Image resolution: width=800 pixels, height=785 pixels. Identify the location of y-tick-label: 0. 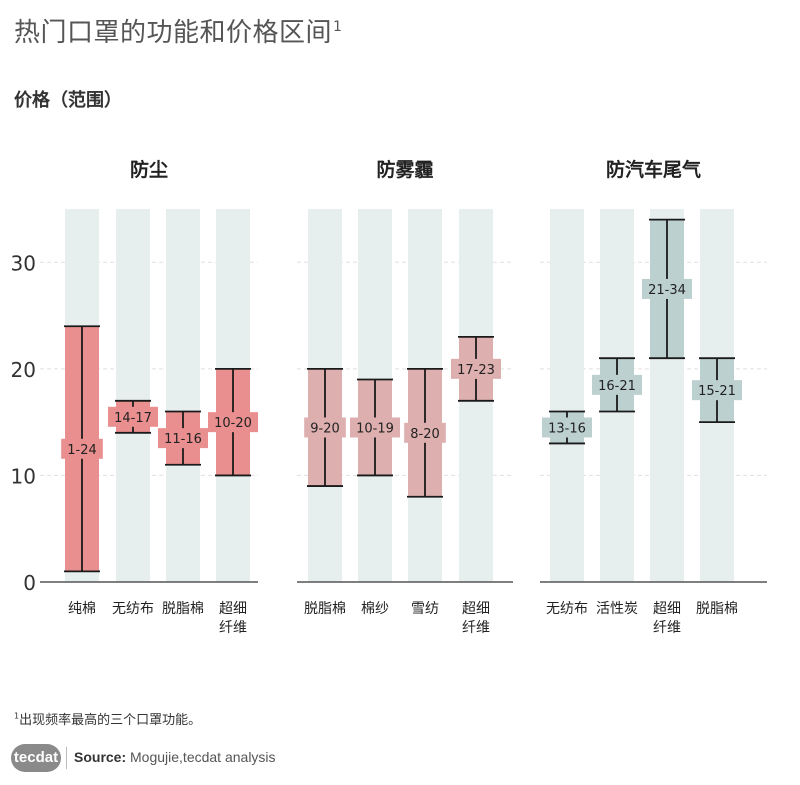
(29, 583).